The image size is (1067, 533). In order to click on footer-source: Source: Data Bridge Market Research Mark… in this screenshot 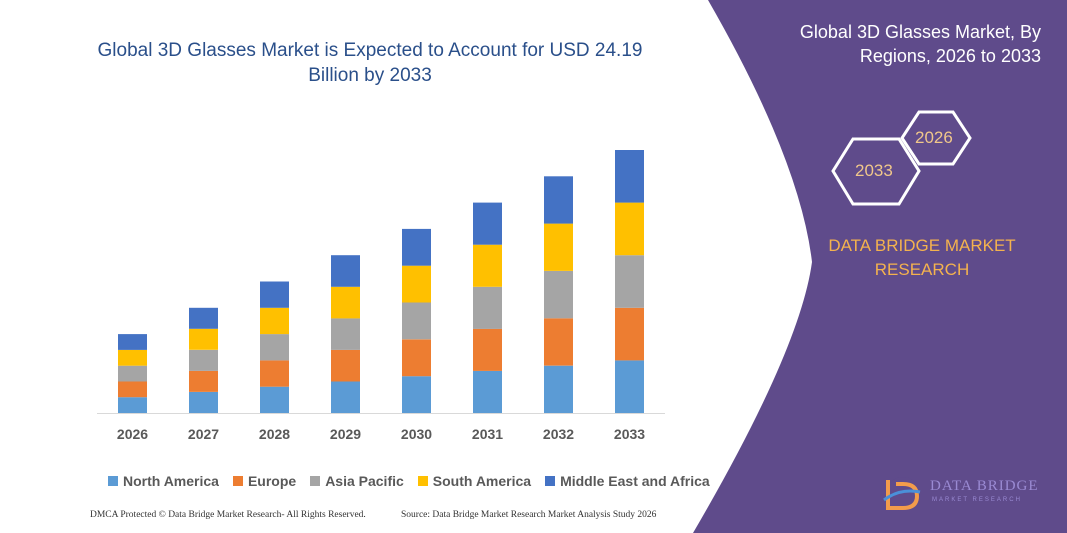, I will do `click(529, 515)`.